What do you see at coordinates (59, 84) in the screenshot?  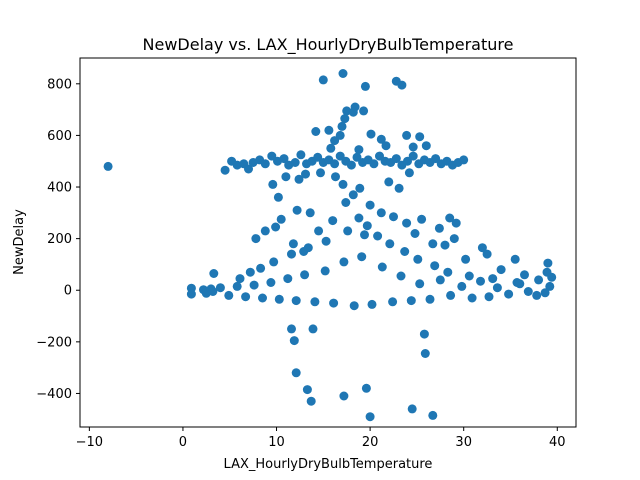 I see `y-tick-label: 800` at bounding box center [59, 84].